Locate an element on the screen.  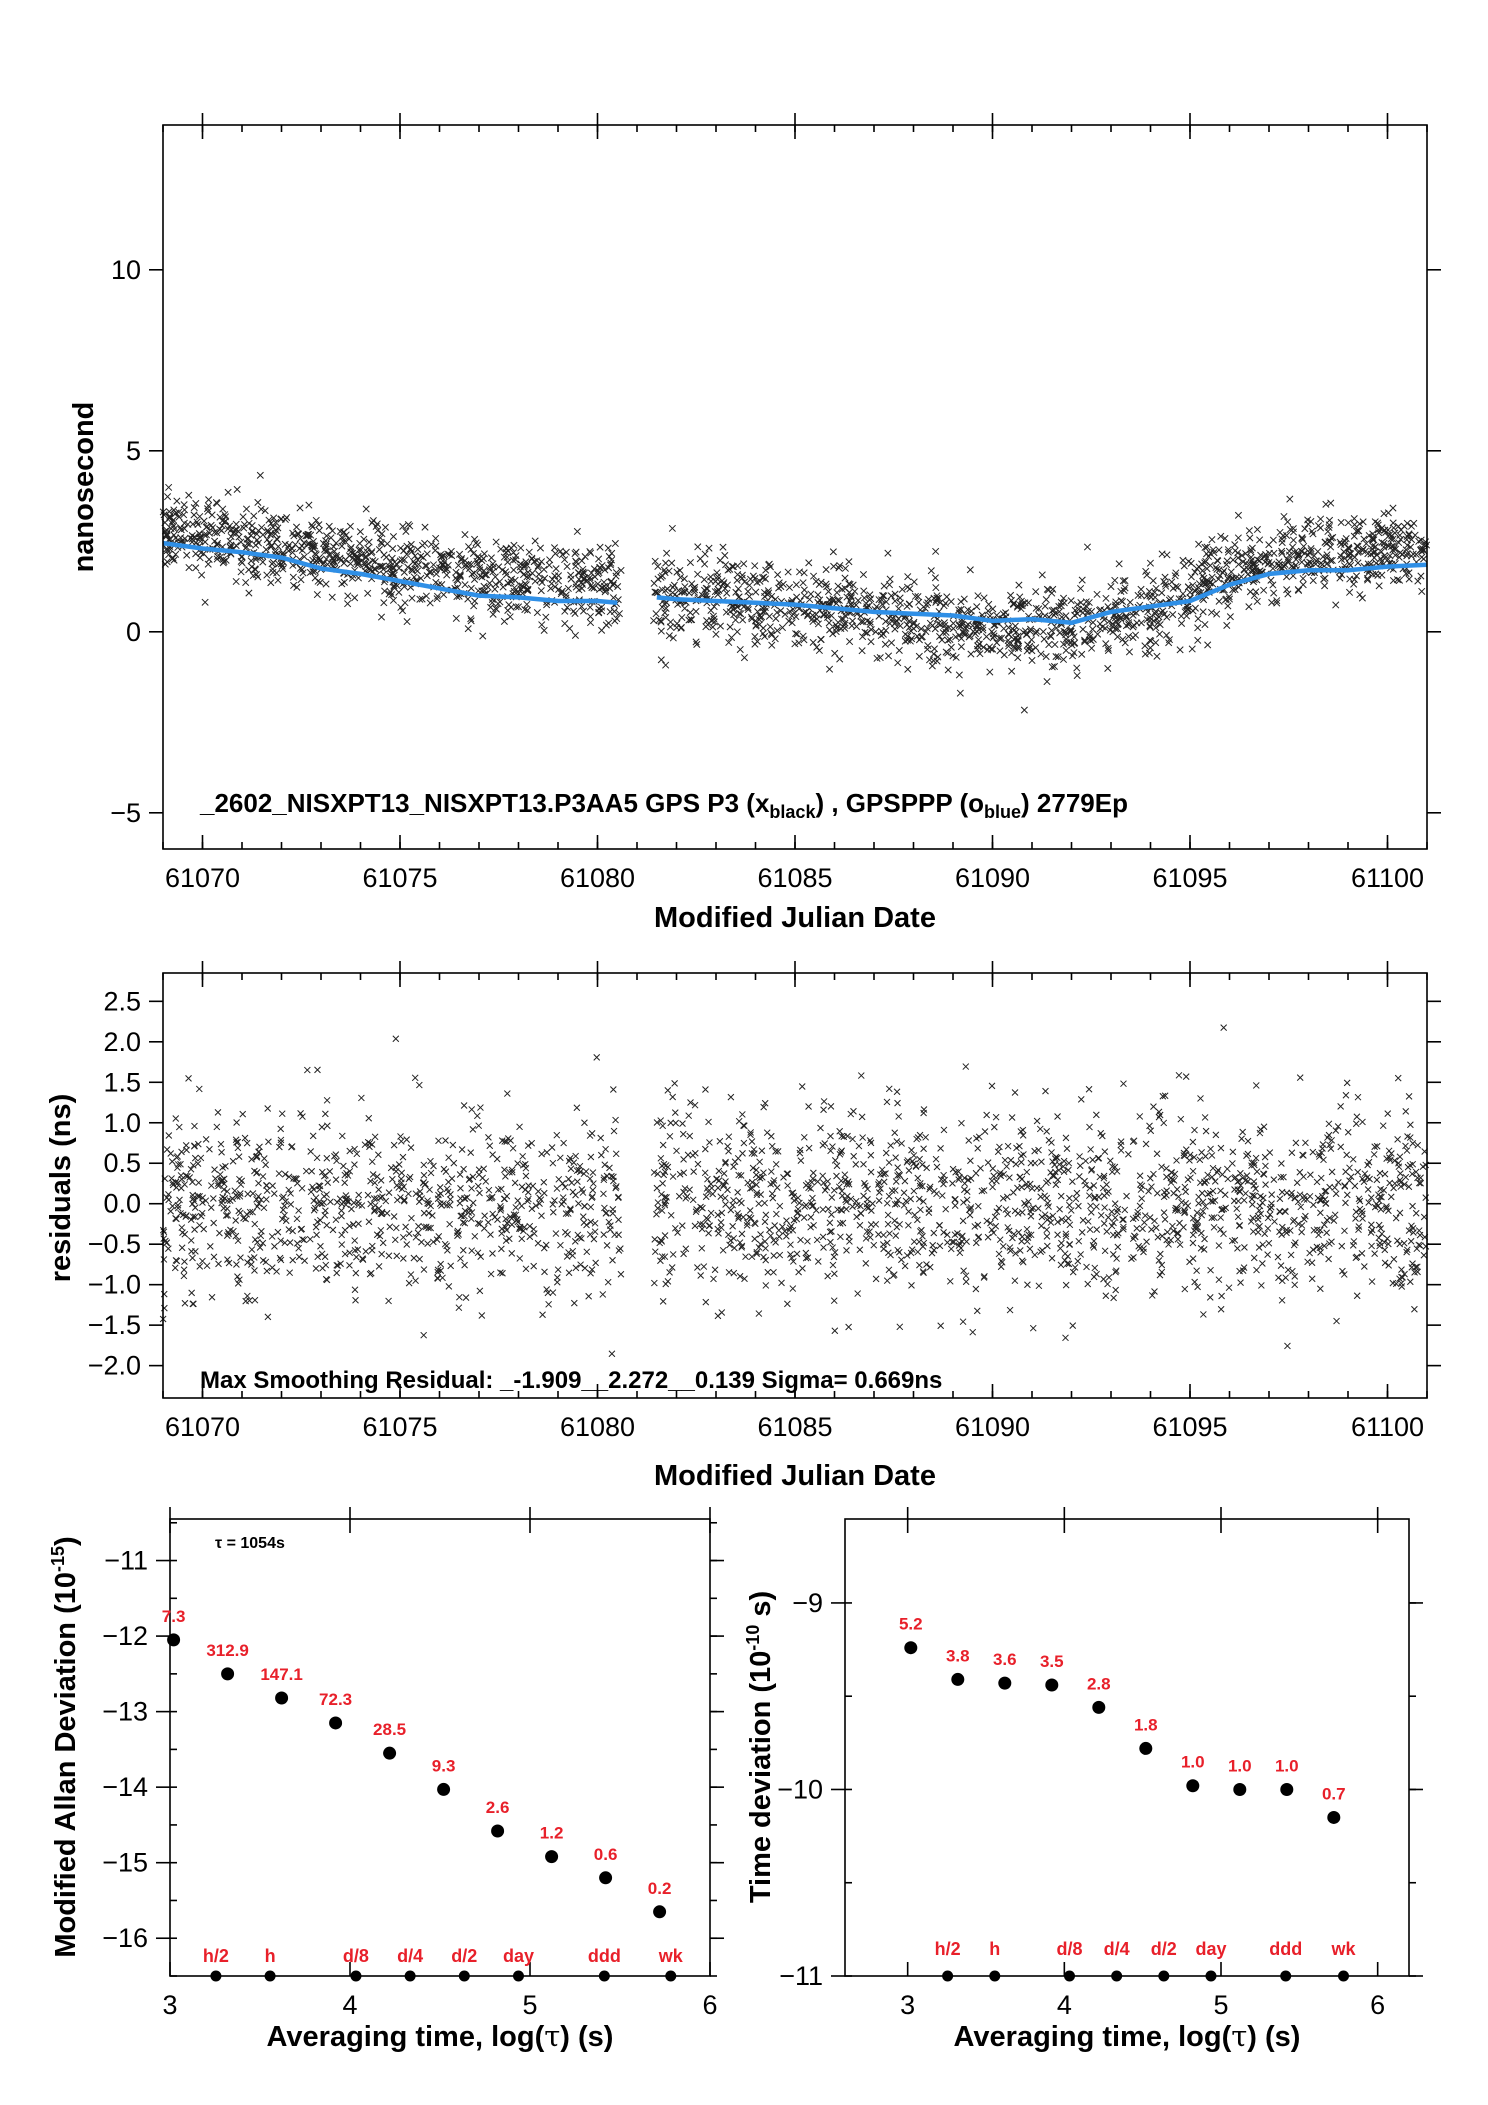
deviation-point is located at coordinates (498, 1831).